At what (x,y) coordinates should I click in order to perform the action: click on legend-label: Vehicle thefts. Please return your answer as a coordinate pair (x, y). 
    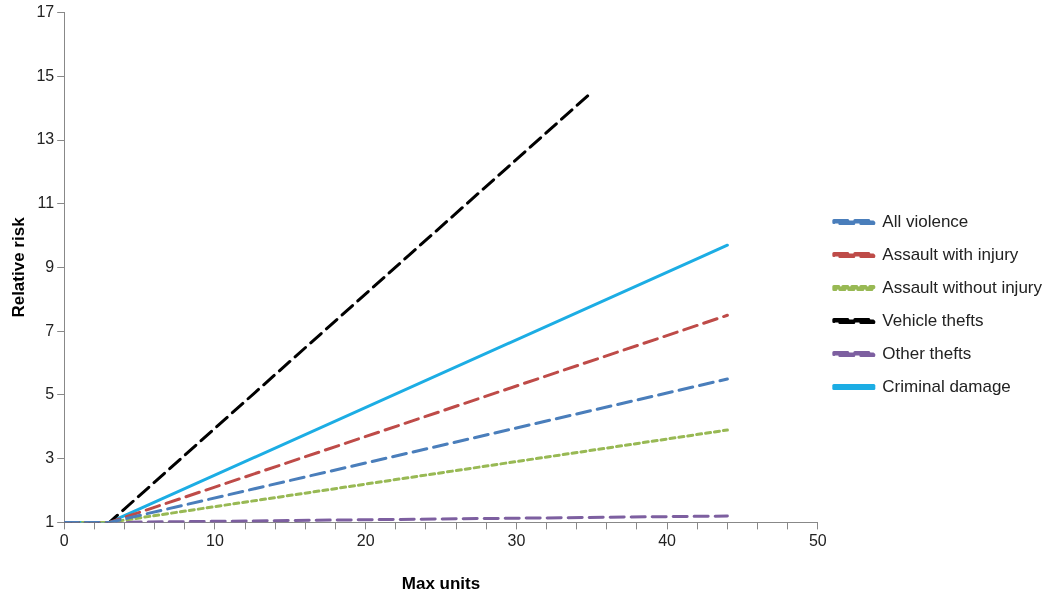
    Looking at the image, I should click on (933, 320).